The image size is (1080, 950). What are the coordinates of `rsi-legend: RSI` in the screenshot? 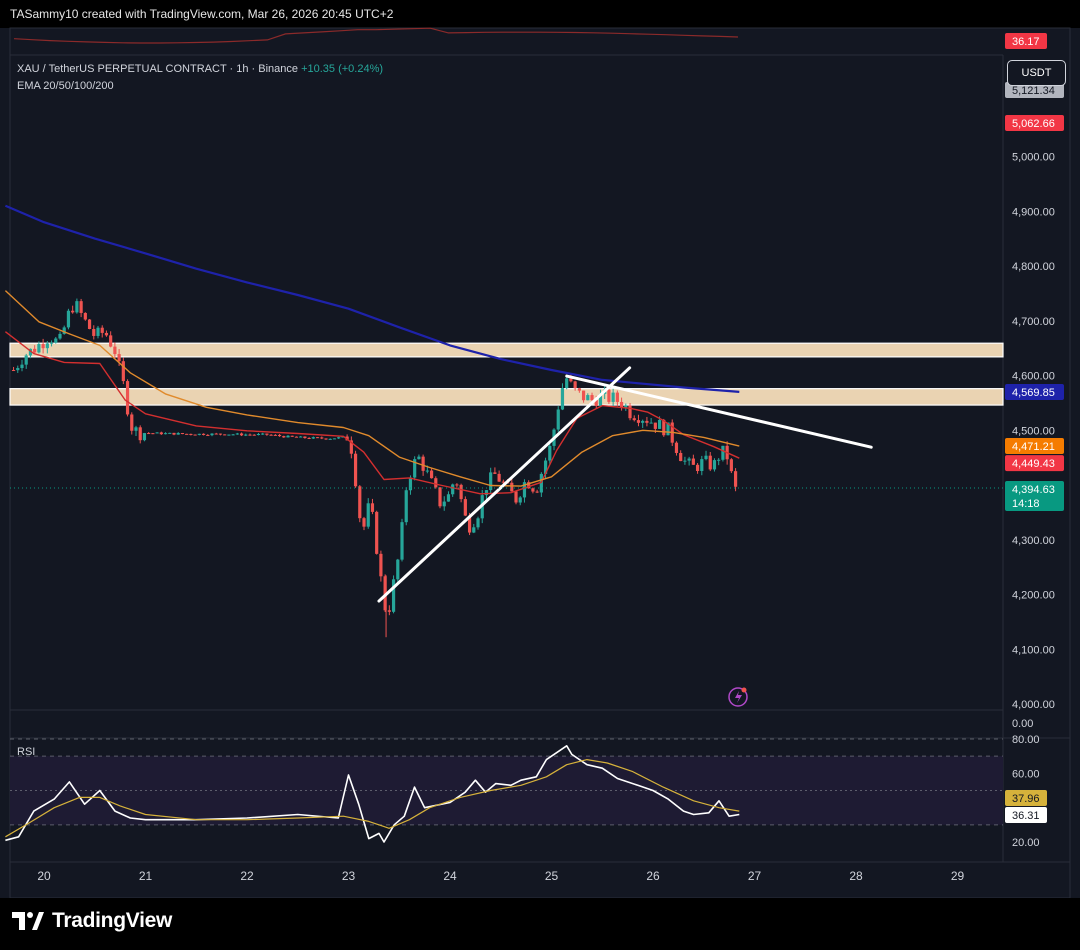 It's located at (26, 752).